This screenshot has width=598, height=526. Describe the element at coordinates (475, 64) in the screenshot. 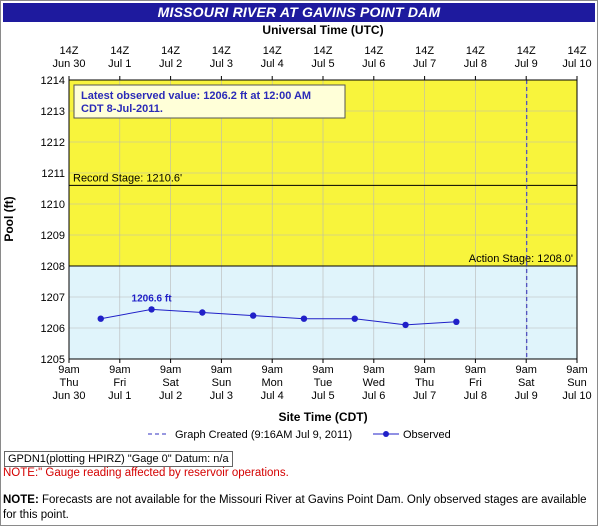

I see `top-tick-date: Jul 8` at that location.